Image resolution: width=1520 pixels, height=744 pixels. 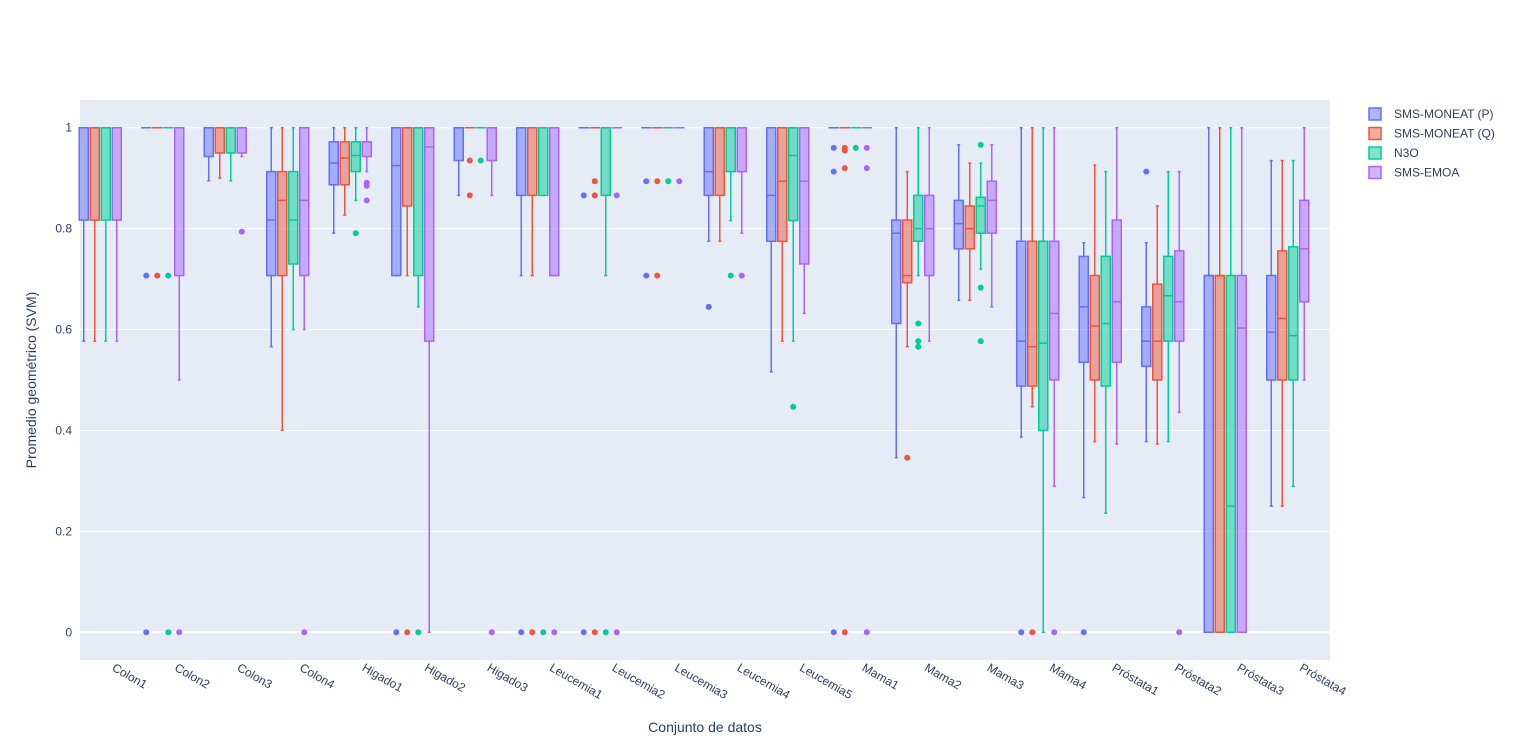 What do you see at coordinates (1444, 134) in the screenshot?
I see `legend-label: SMS-MONEAT (Q)` at bounding box center [1444, 134].